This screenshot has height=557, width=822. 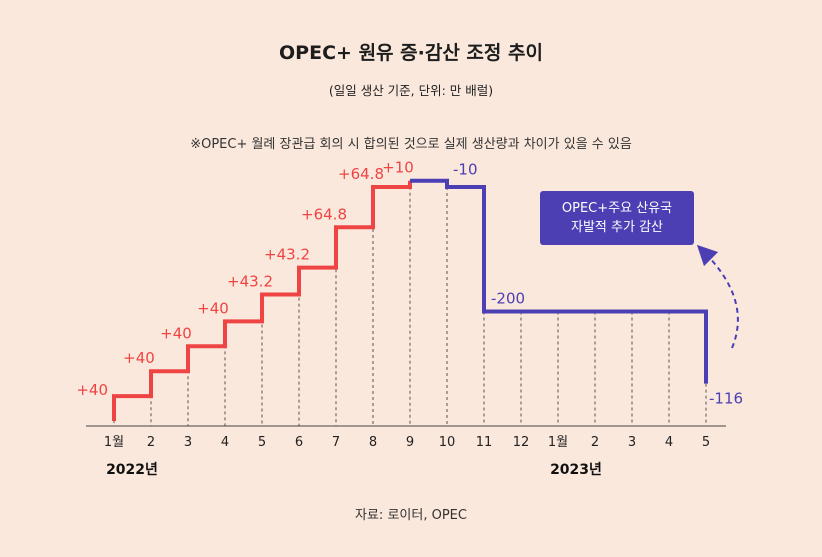 What do you see at coordinates (411, 515) in the screenshot?
I see `source-note: 자료: 로이터, OPEC` at bounding box center [411, 515].